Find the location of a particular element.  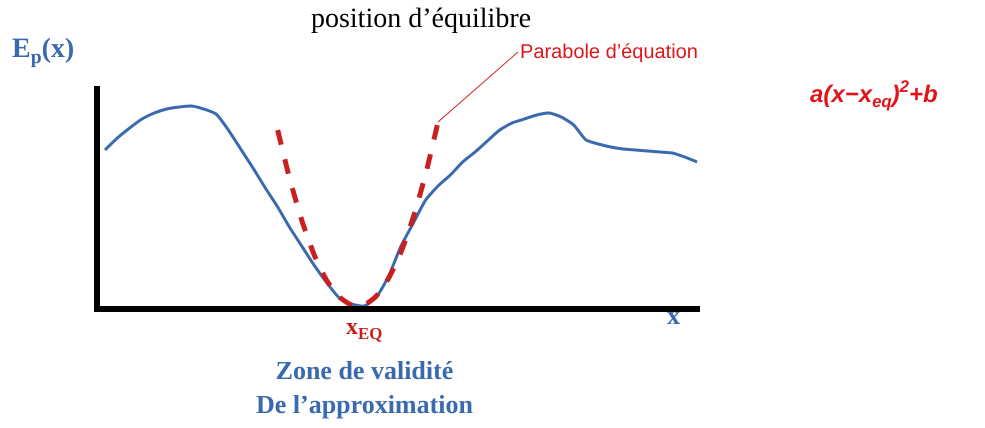

text: Parabole d’équation is located at coordinates (609, 52).